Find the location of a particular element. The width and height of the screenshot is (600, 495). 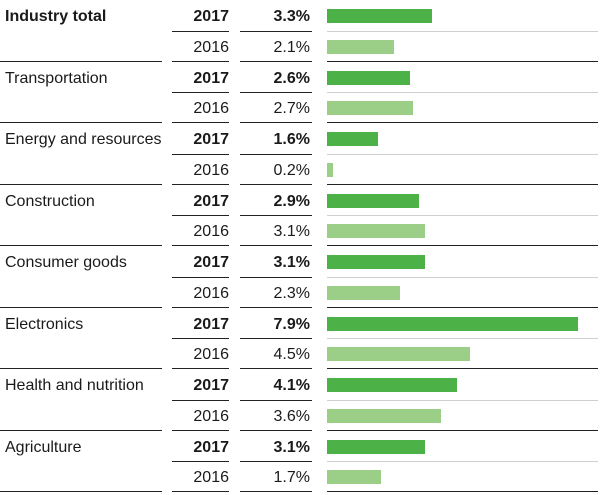

previous-value-label: 1.7% is located at coordinates (291, 478).